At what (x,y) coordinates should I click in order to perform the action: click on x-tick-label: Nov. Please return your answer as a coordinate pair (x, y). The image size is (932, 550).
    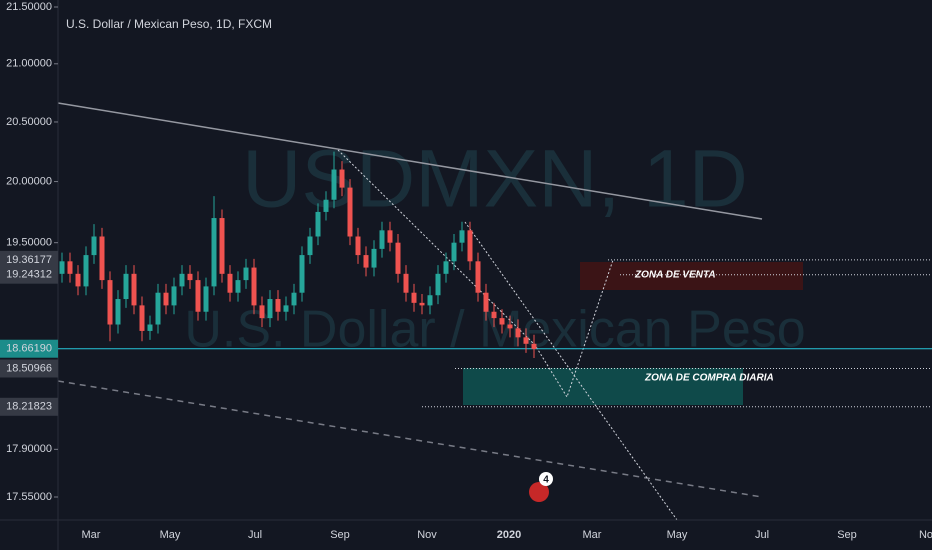
    Looking at the image, I should click on (427, 535).